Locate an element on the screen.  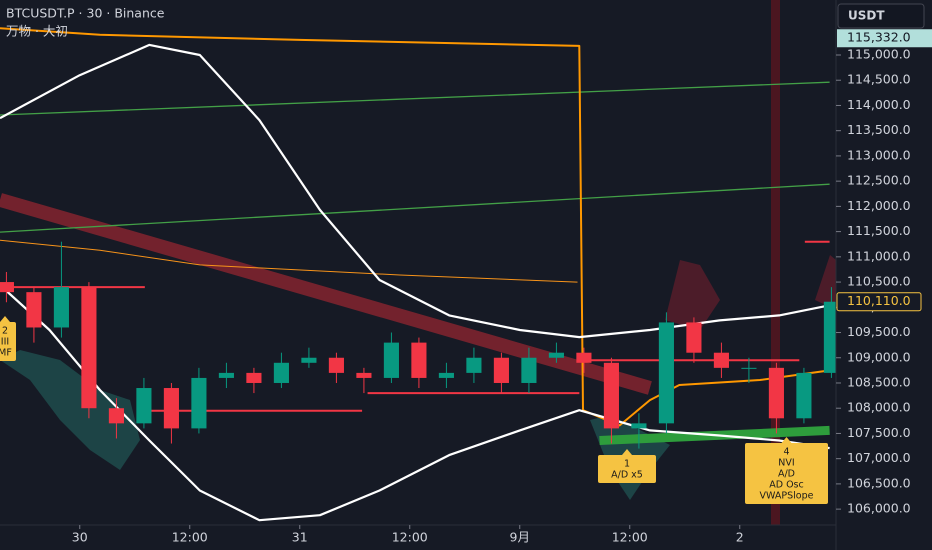
x-tick-label: 31 is located at coordinates (300, 537).